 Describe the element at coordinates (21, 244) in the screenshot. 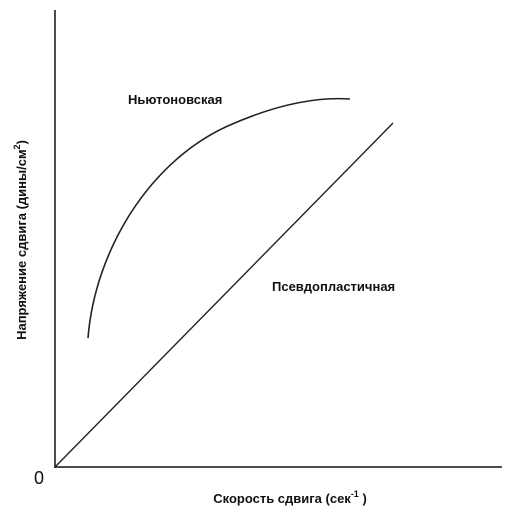

I see `y-label-text: Напряжение сдвига (дины/см` at that location.